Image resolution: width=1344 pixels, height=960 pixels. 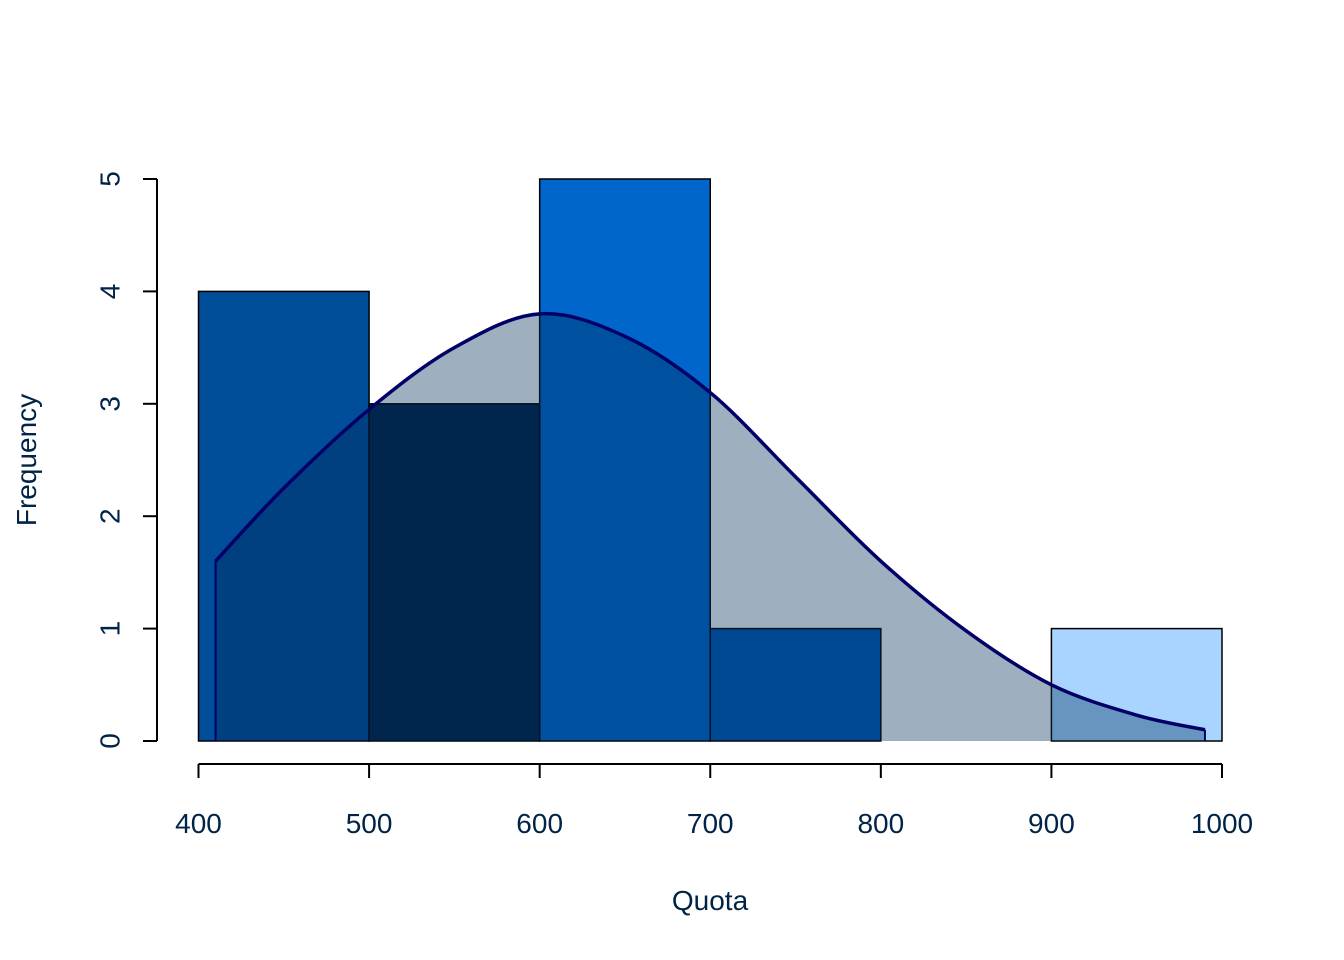 I want to click on x-tick-label-900: 900, so click(x=1051, y=823).